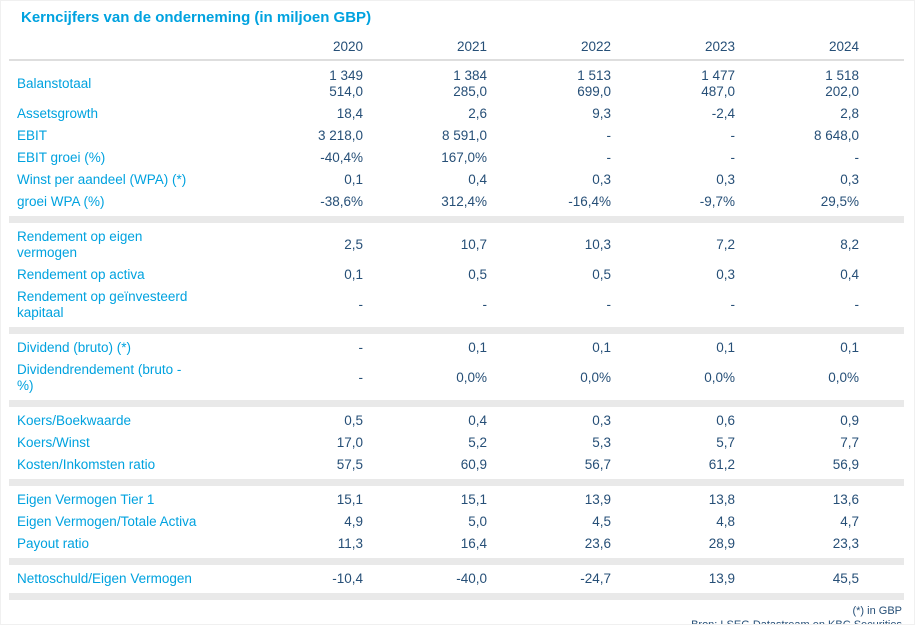 This screenshot has width=915, height=625. I want to click on table-row: Payout ratio 11,3 16,4 23,6 28,9 23,3, so click(456, 544).